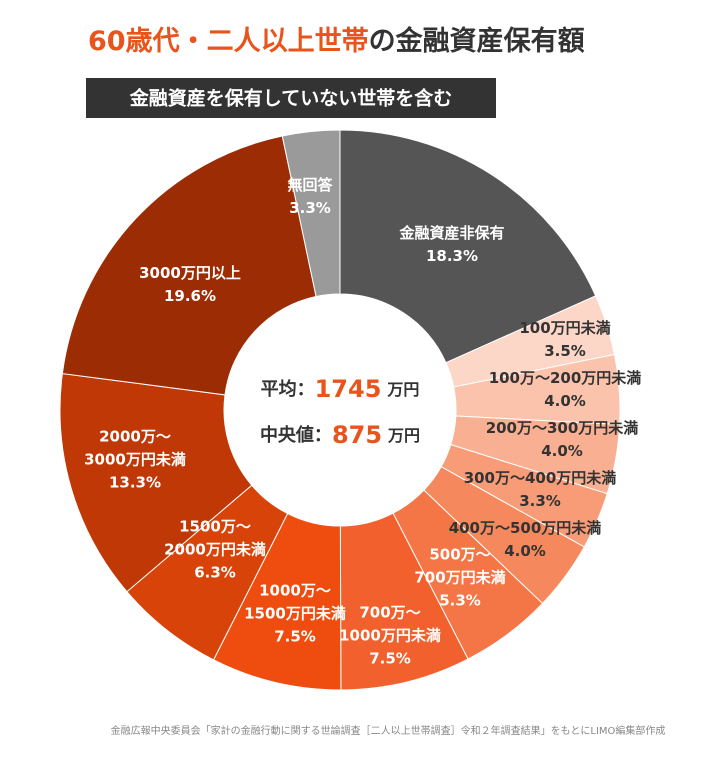  I want to click on slice-label: 1500万円未満, so click(295, 614).